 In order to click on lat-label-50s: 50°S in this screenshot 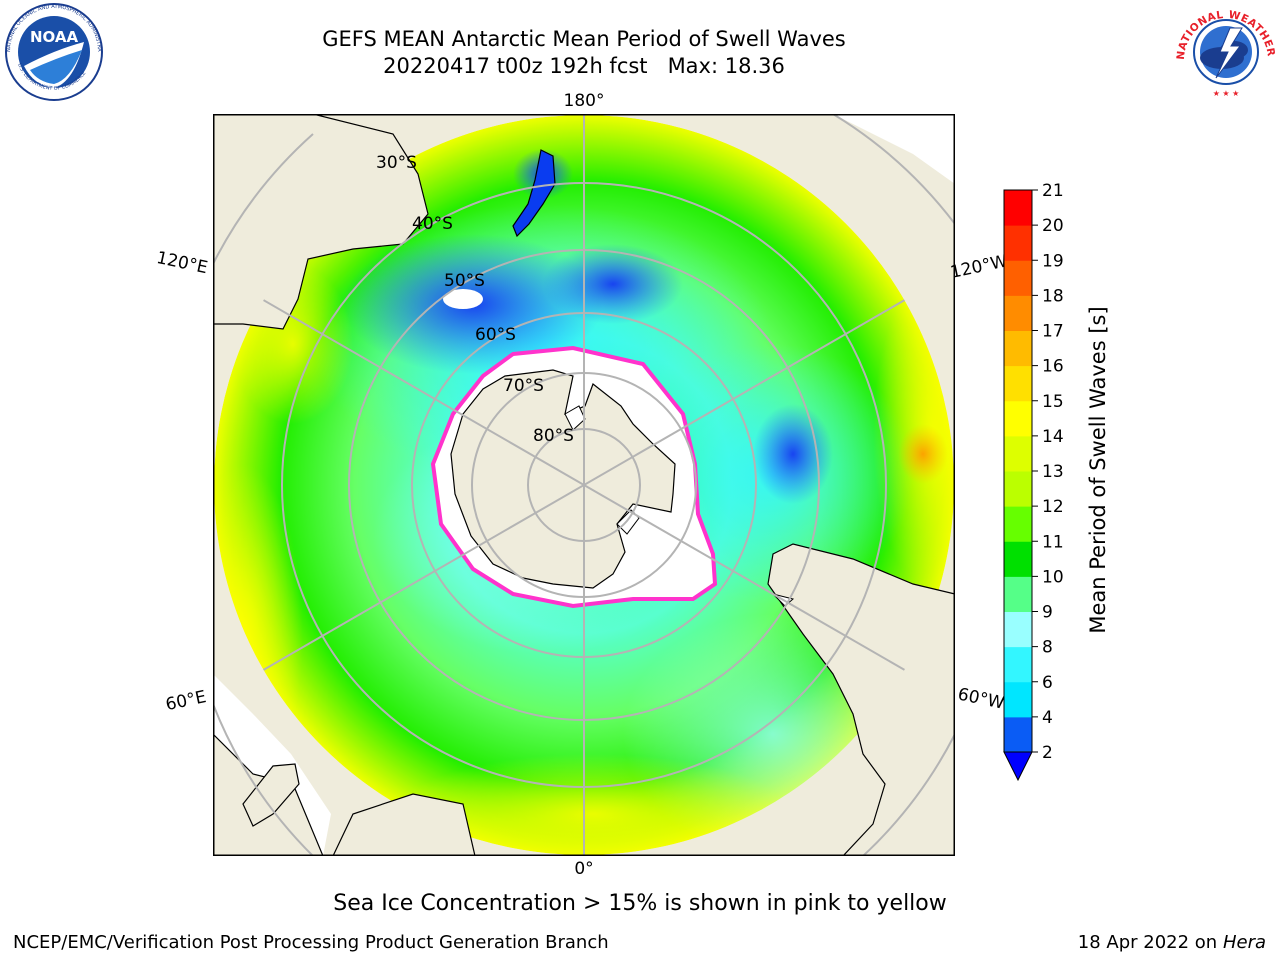, I will do `click(464, 281)`.